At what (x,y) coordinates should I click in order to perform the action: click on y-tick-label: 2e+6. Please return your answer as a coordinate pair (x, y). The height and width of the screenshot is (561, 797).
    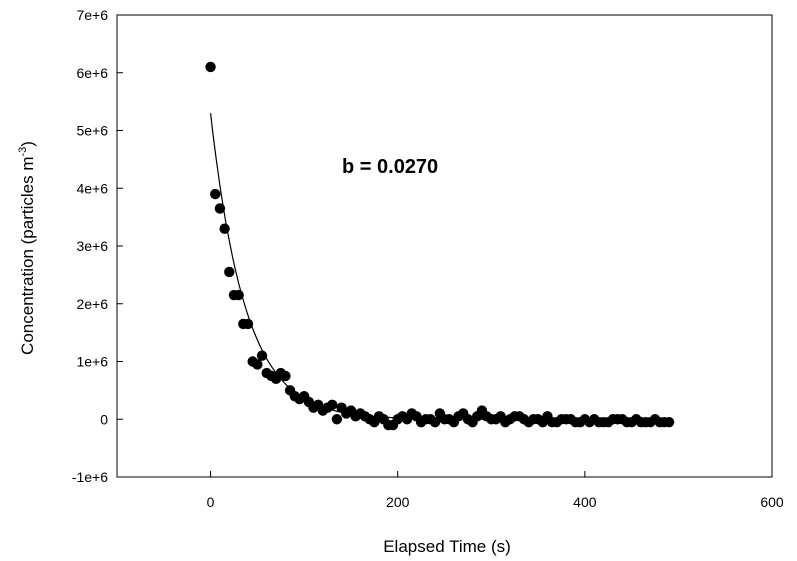
    Looking at the image, I should click on (92, 304).